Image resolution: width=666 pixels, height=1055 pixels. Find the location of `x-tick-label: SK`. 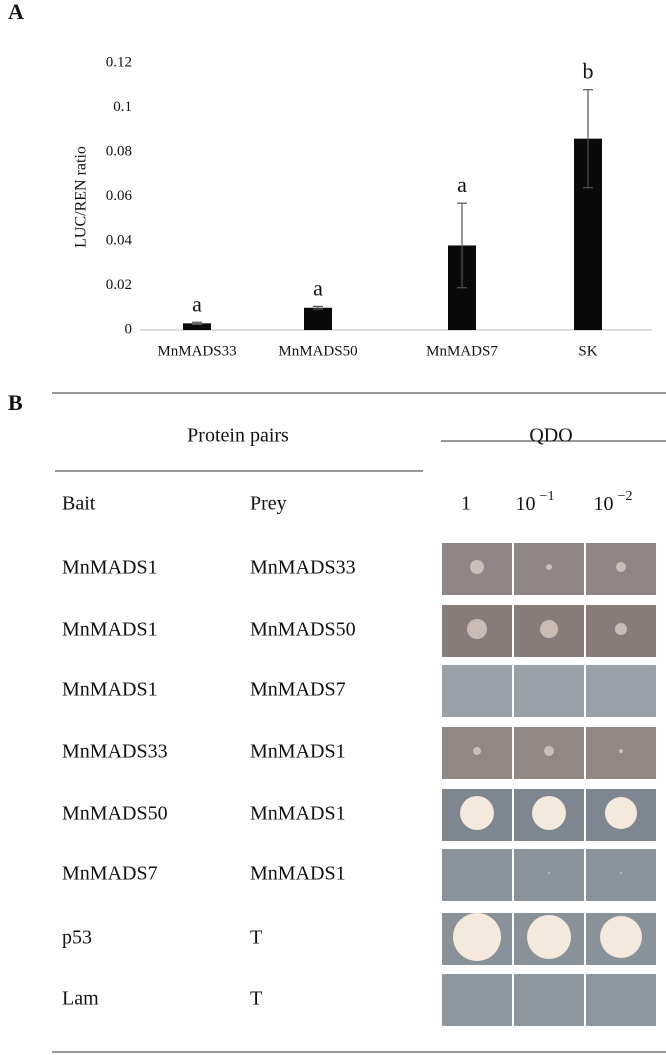

x-tick-label: SK is located at coordinates (587, 351).